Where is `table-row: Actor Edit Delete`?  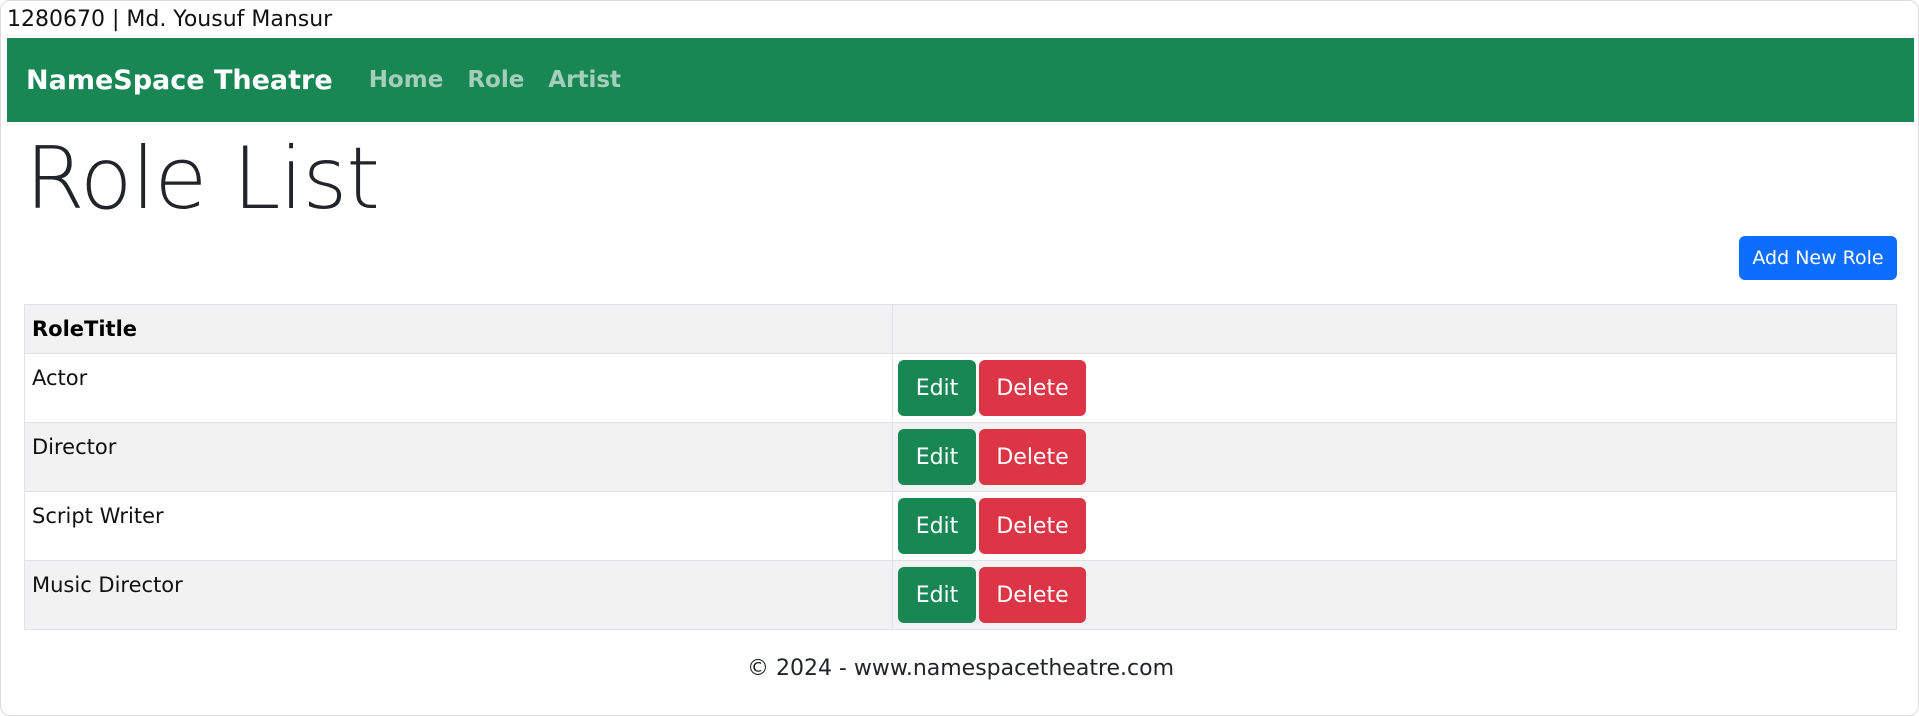 table-row: Actor Edit Delete is located at coordinates (960, 388).